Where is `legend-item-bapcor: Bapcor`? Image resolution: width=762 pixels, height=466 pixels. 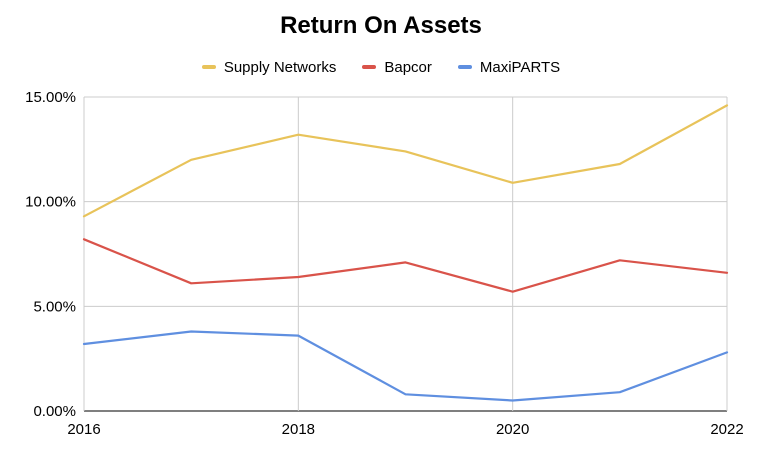
legend-item-bapcor: Bapcor is located at coordinates (397, 67).